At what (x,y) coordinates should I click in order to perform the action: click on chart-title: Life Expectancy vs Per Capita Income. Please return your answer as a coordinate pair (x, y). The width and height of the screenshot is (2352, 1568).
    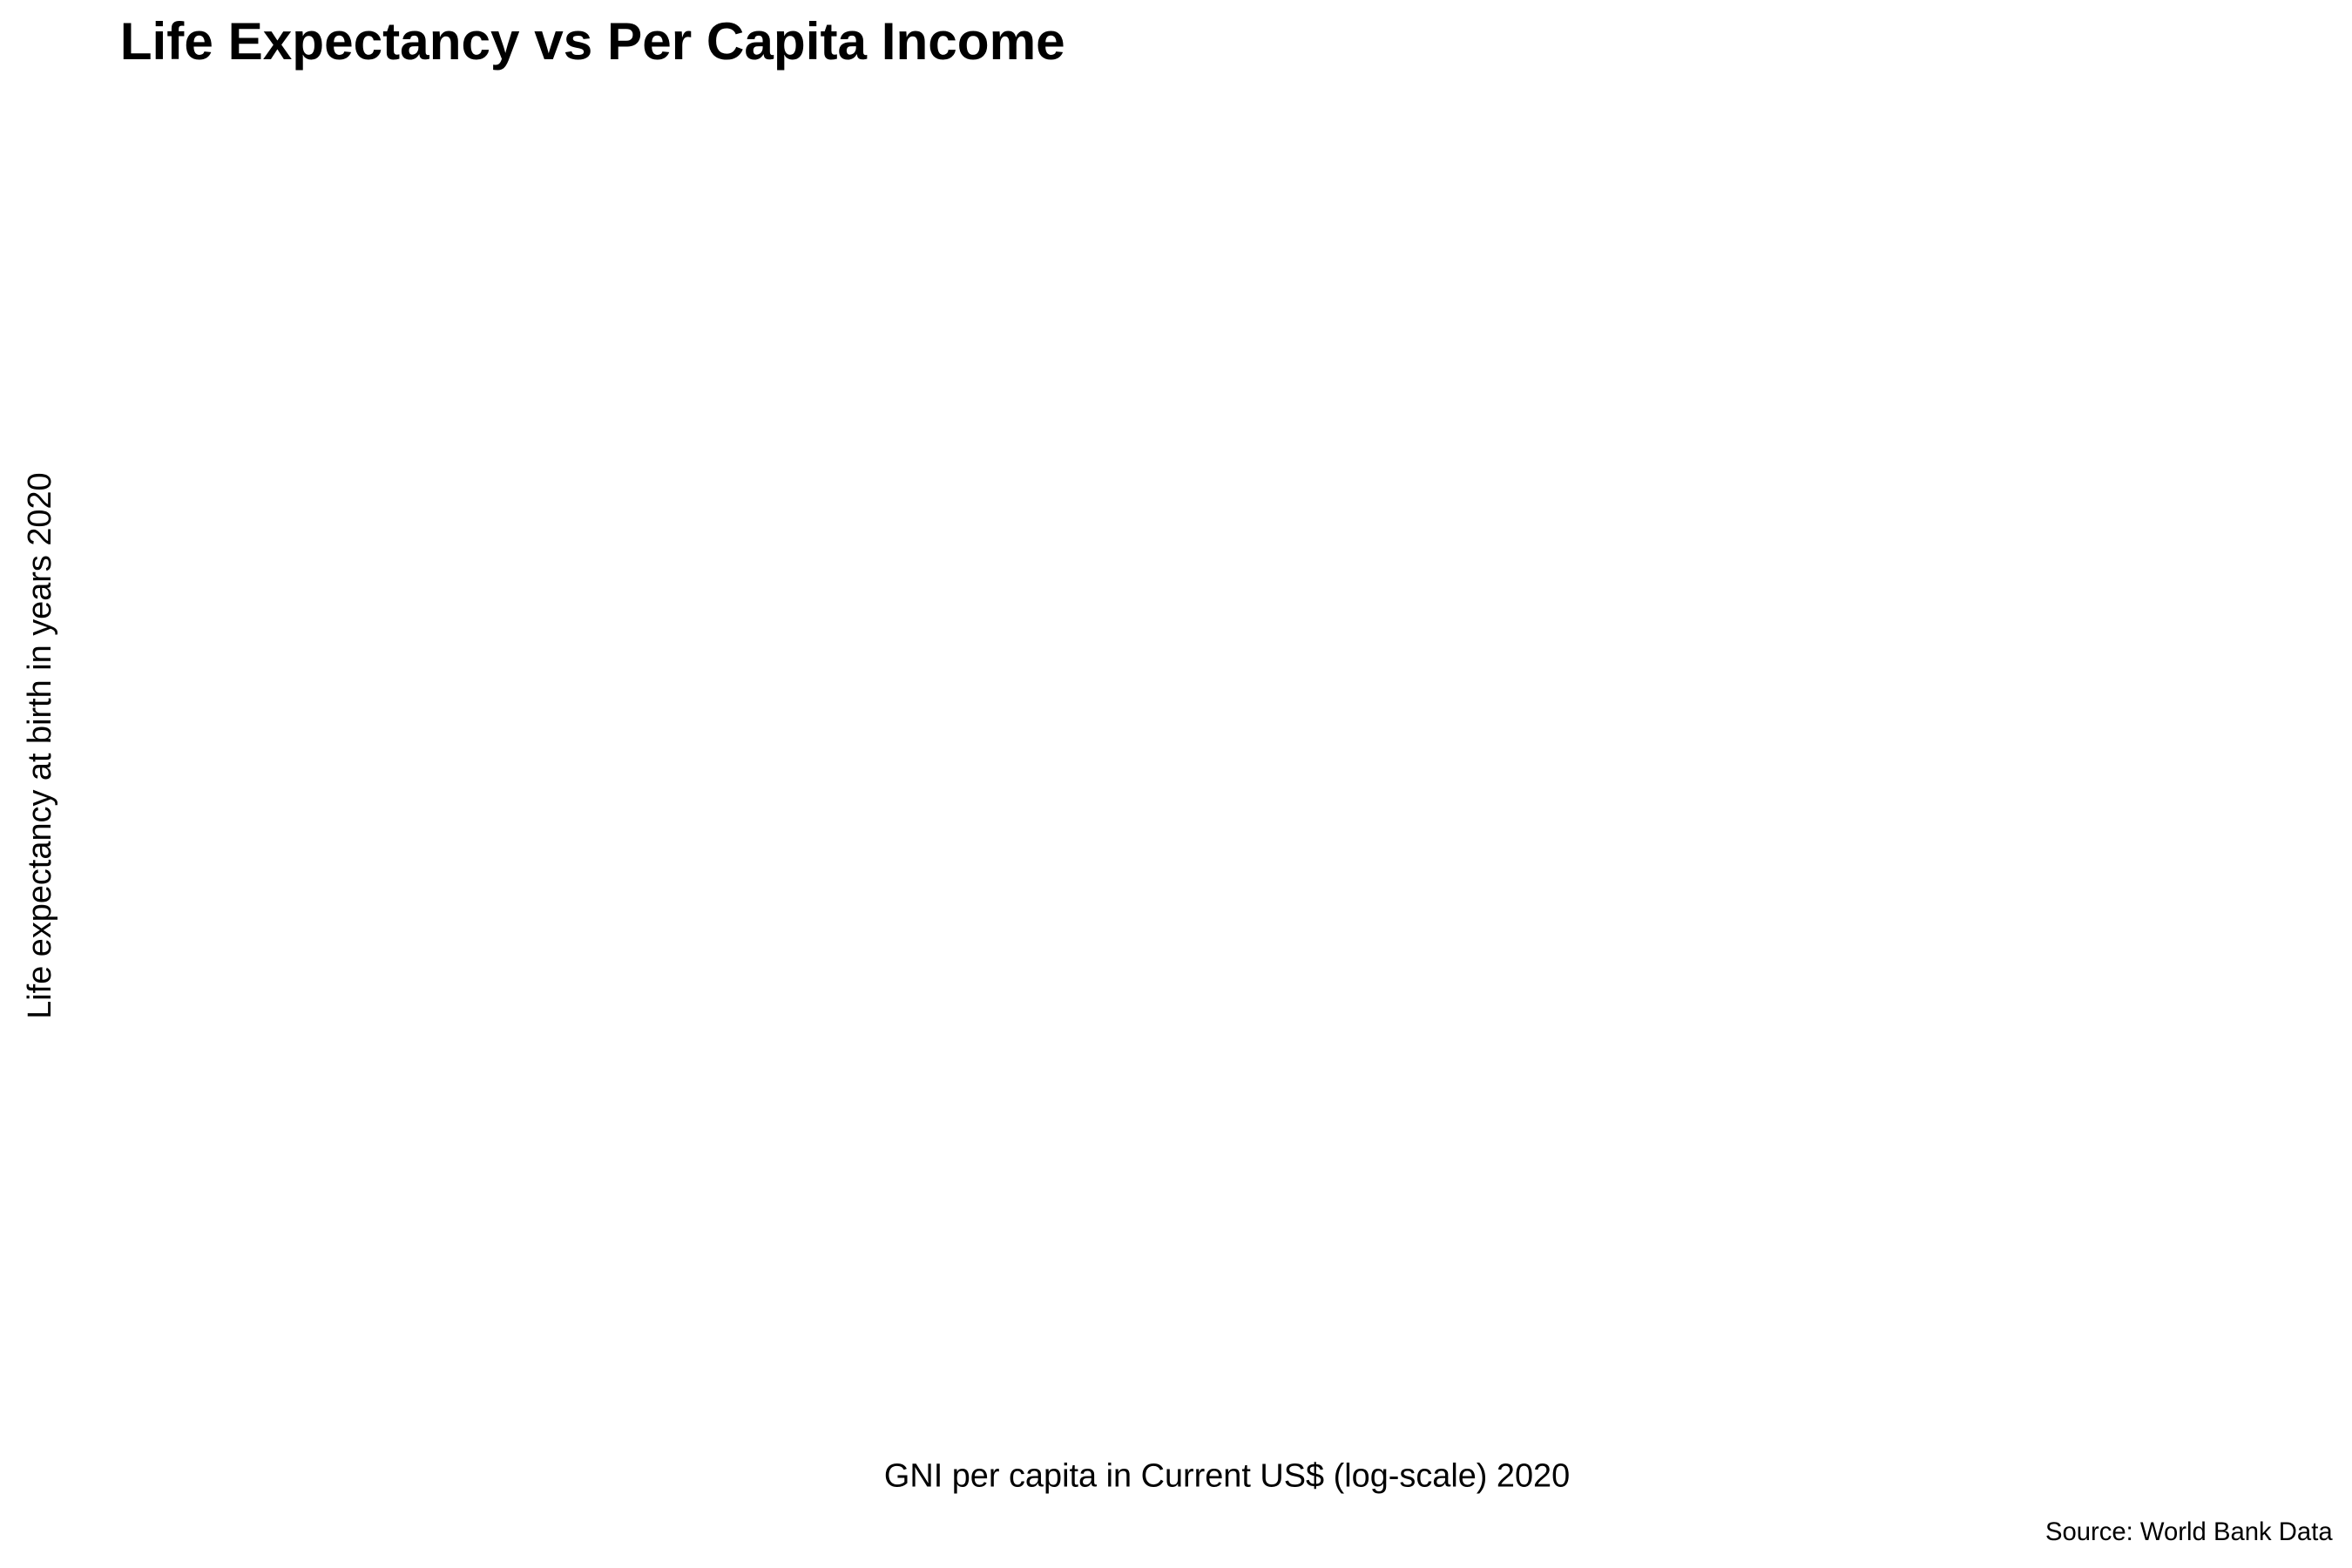
    Looking at the image, I should click on (592, 41).